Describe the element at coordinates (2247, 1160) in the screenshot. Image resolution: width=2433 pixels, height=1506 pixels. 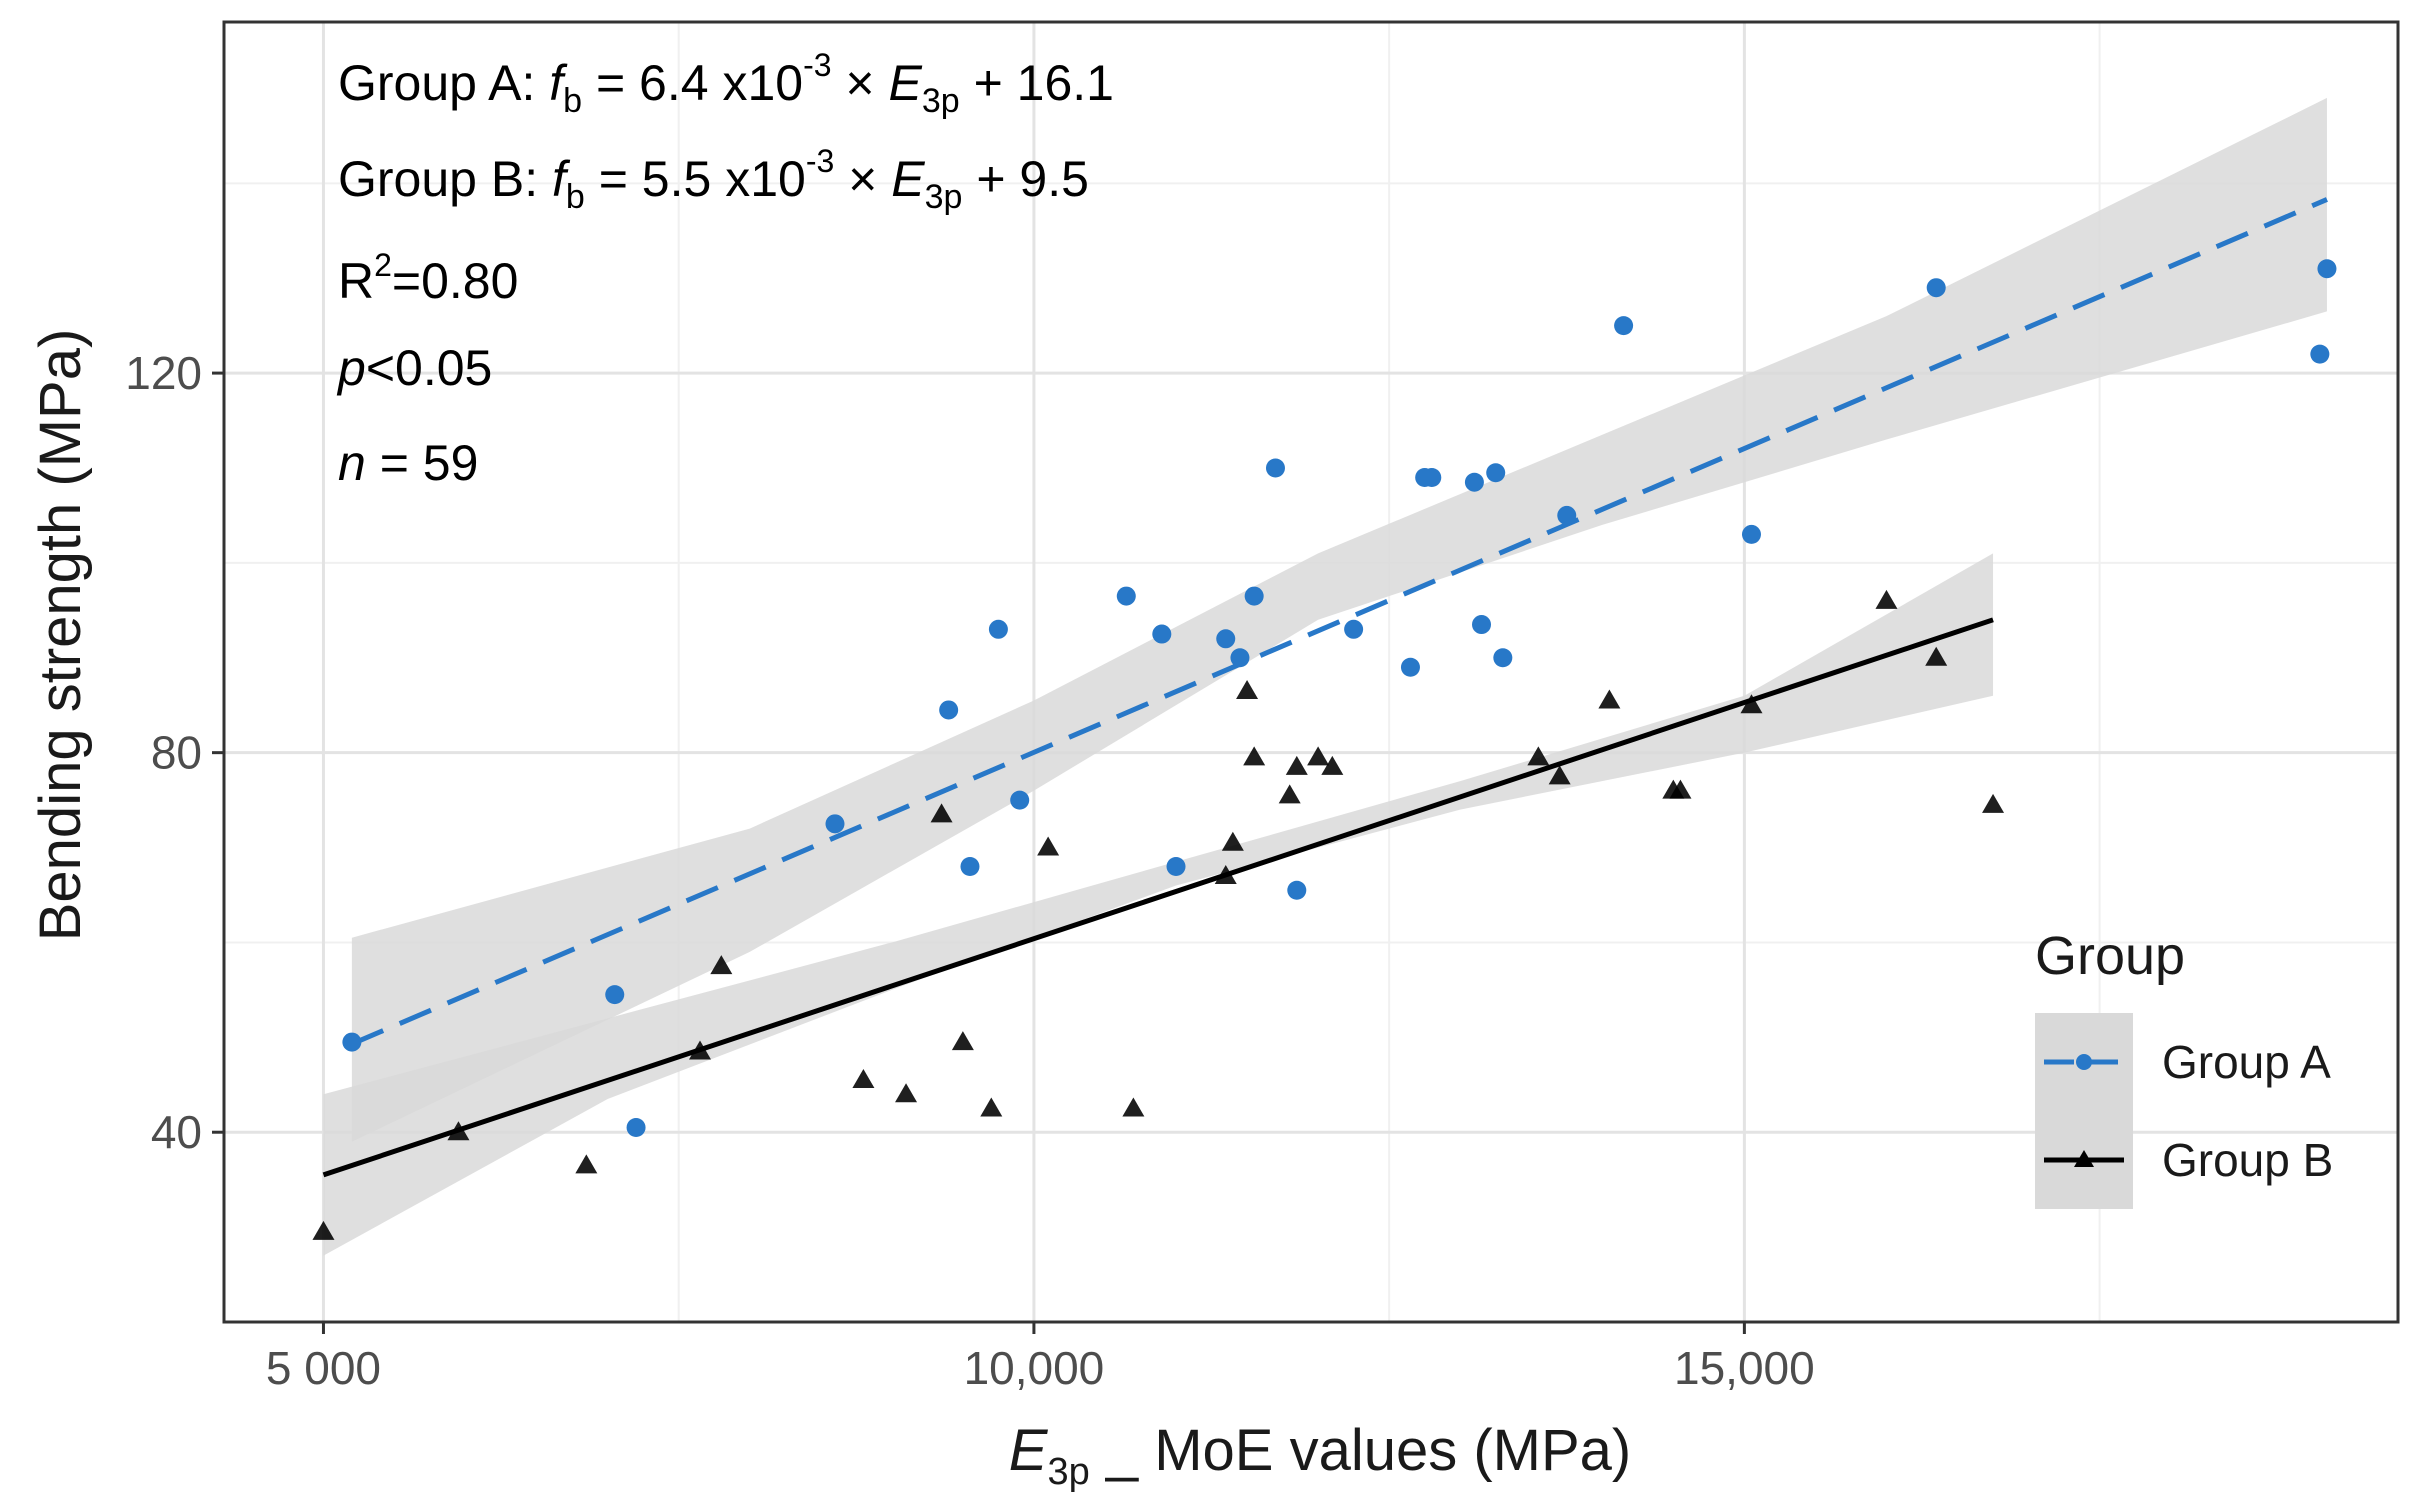
I see `legend-label-b: Group B` at that location.